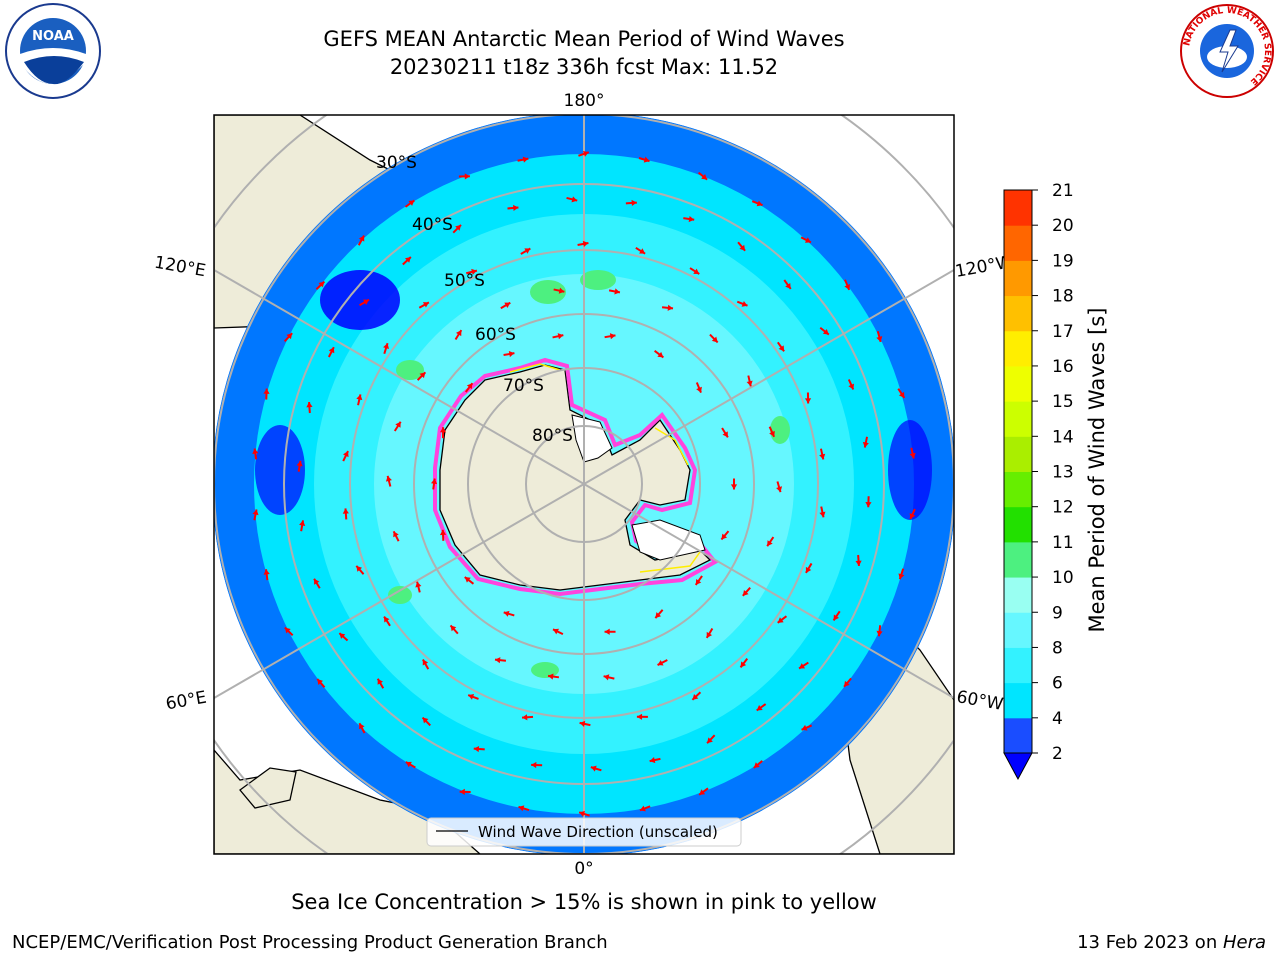  I want to click on colorbar-tick-label: 14, so click(1063, 437).